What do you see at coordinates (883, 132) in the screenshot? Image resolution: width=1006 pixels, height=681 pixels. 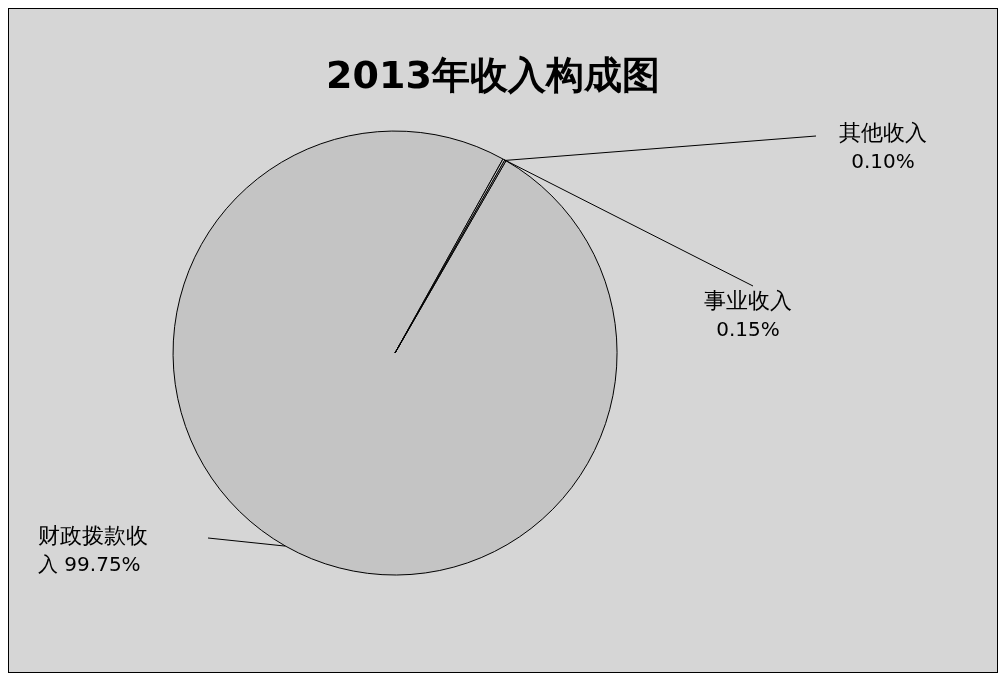 I see `slice-label: 其他收入` at bounding box center [883, 132].